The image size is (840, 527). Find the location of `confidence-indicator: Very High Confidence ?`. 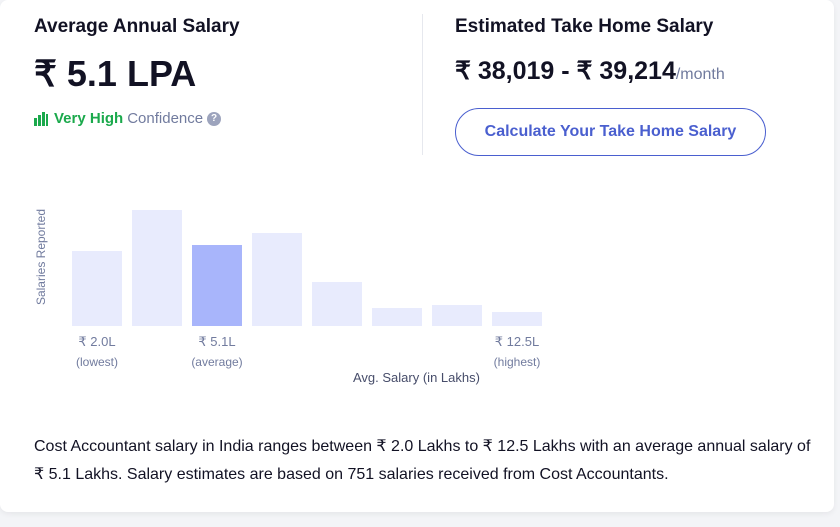

confidence-indicator: Very High Confidence ? is located at coordinates (214, 118).